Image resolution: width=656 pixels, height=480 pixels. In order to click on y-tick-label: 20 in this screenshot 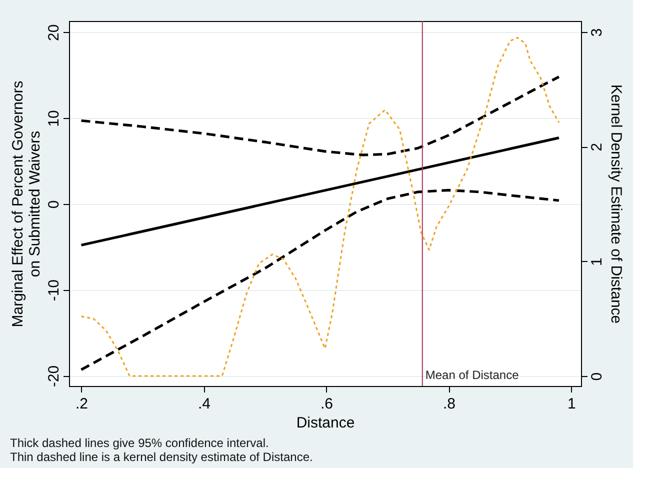, I will do `click(54, 33)`.